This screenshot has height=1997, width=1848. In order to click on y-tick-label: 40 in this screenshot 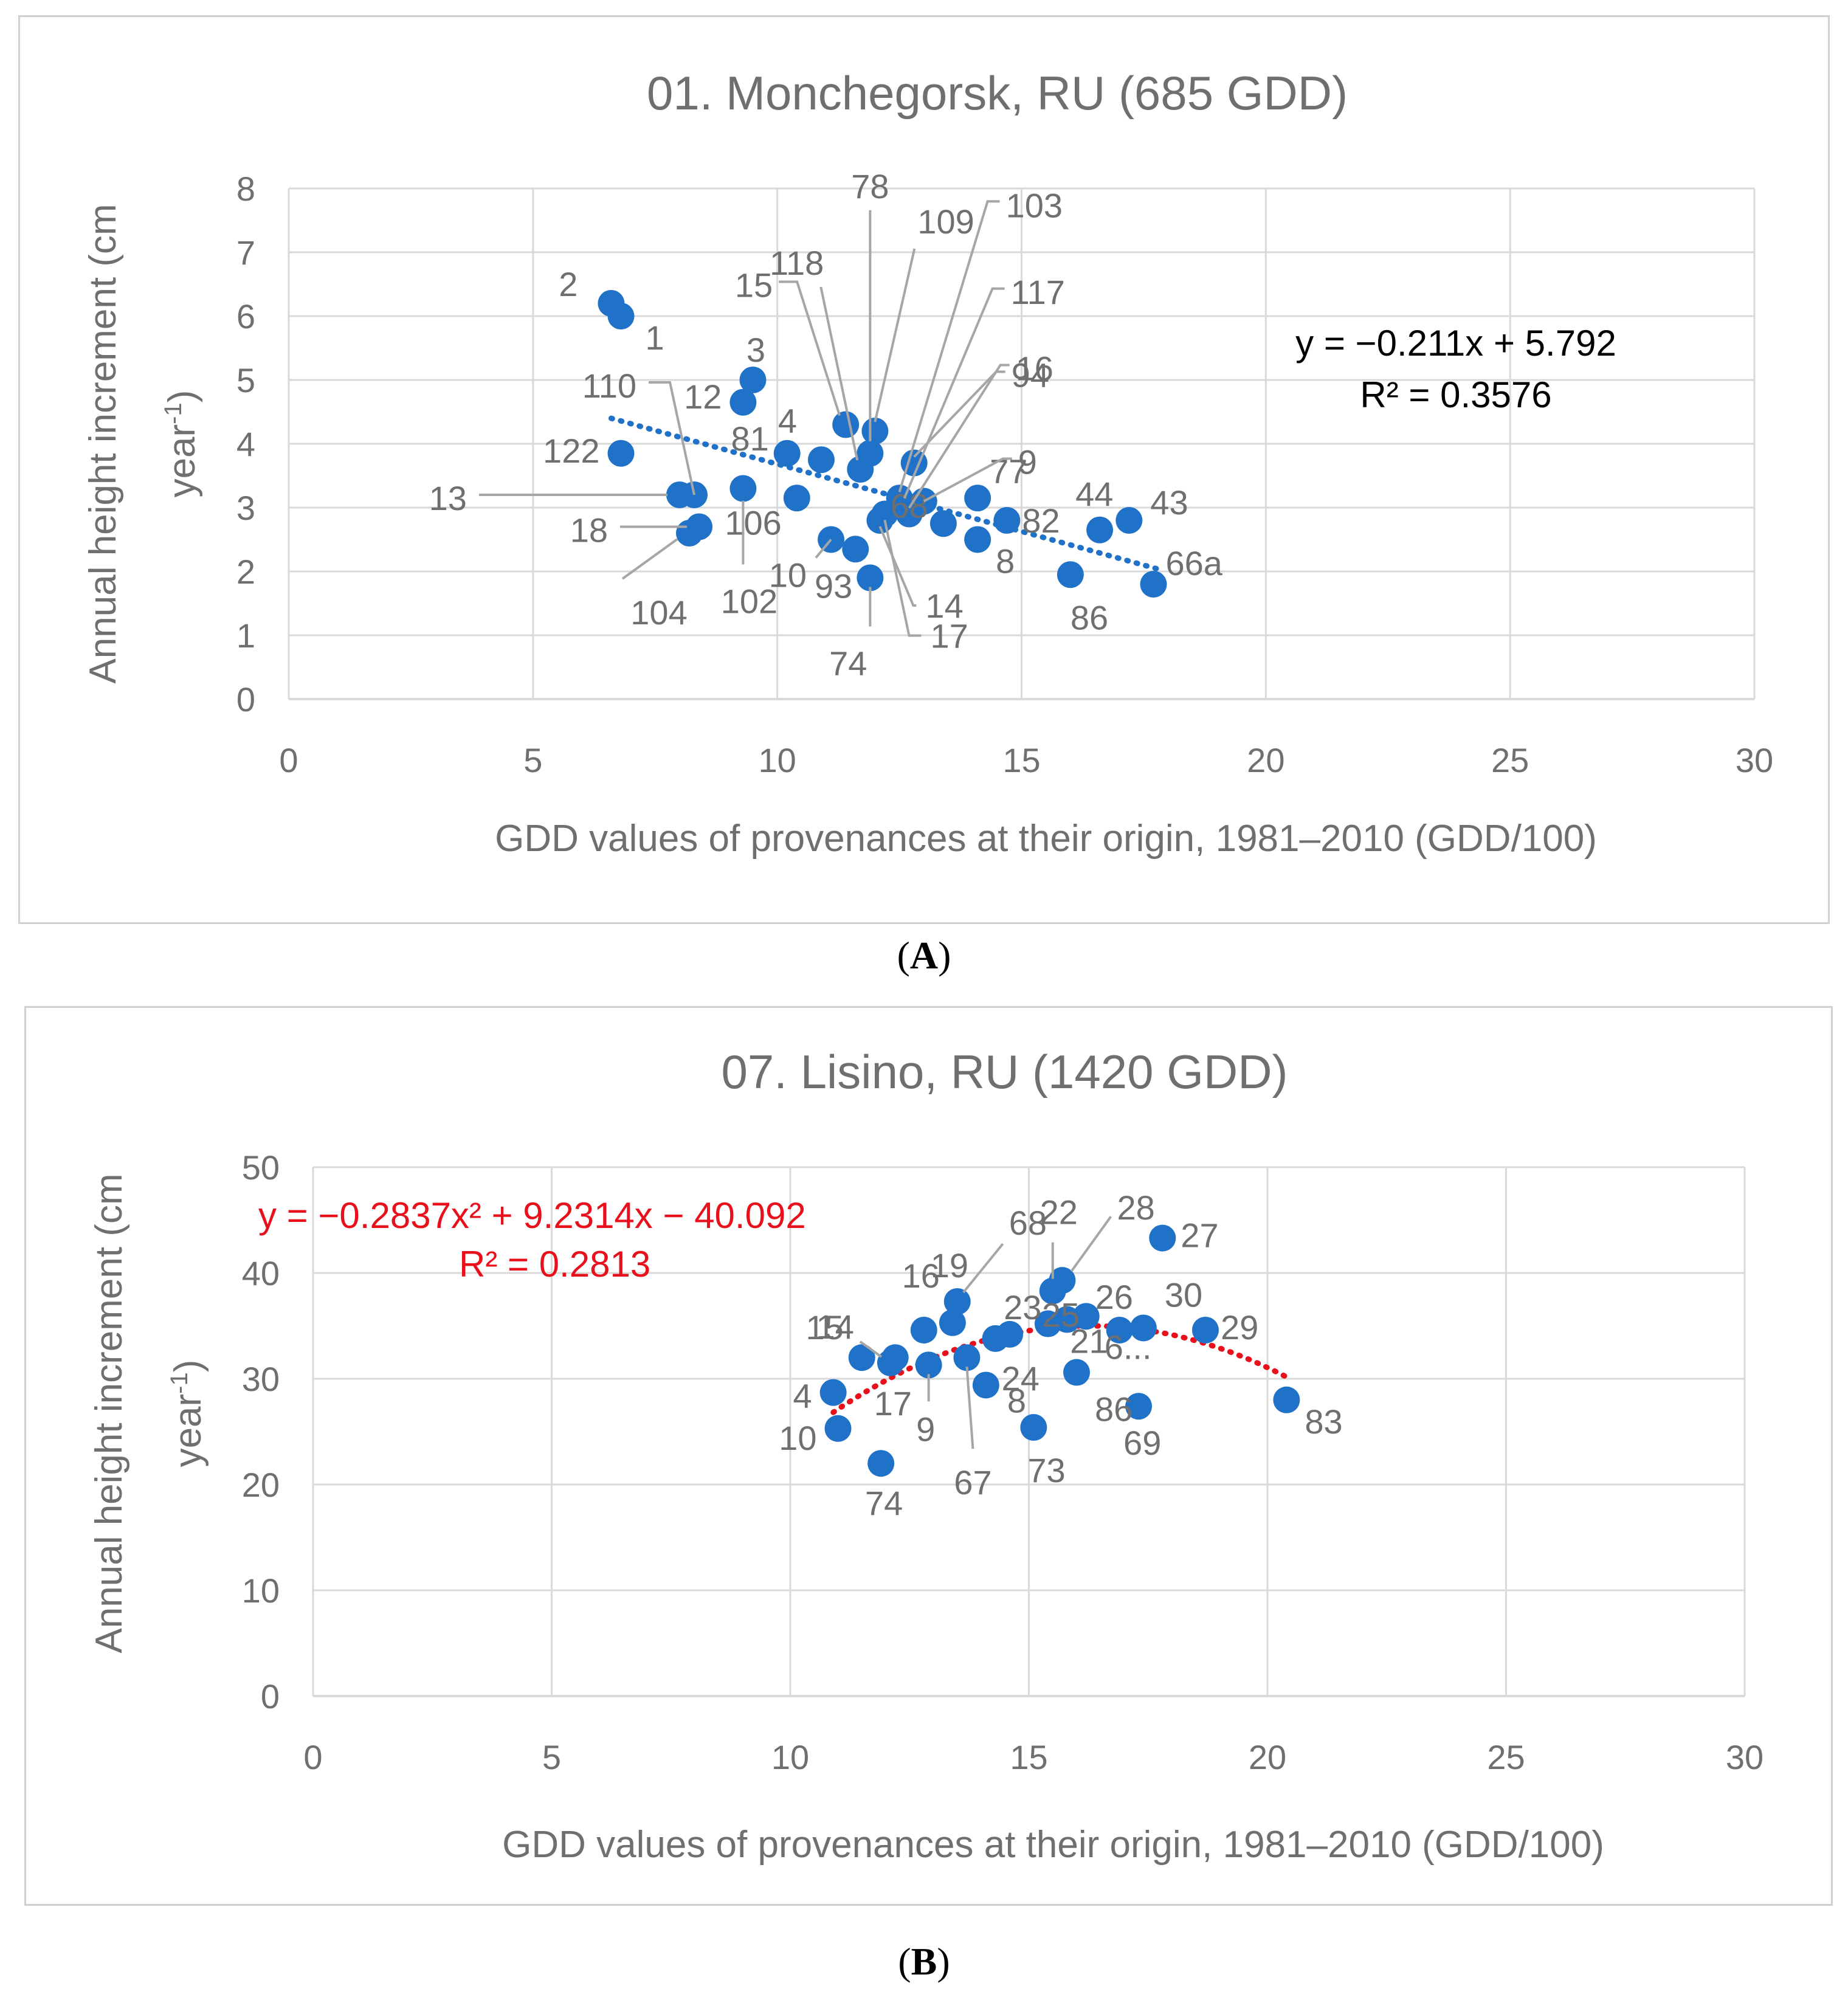, I will do `click(261, 1273)`.